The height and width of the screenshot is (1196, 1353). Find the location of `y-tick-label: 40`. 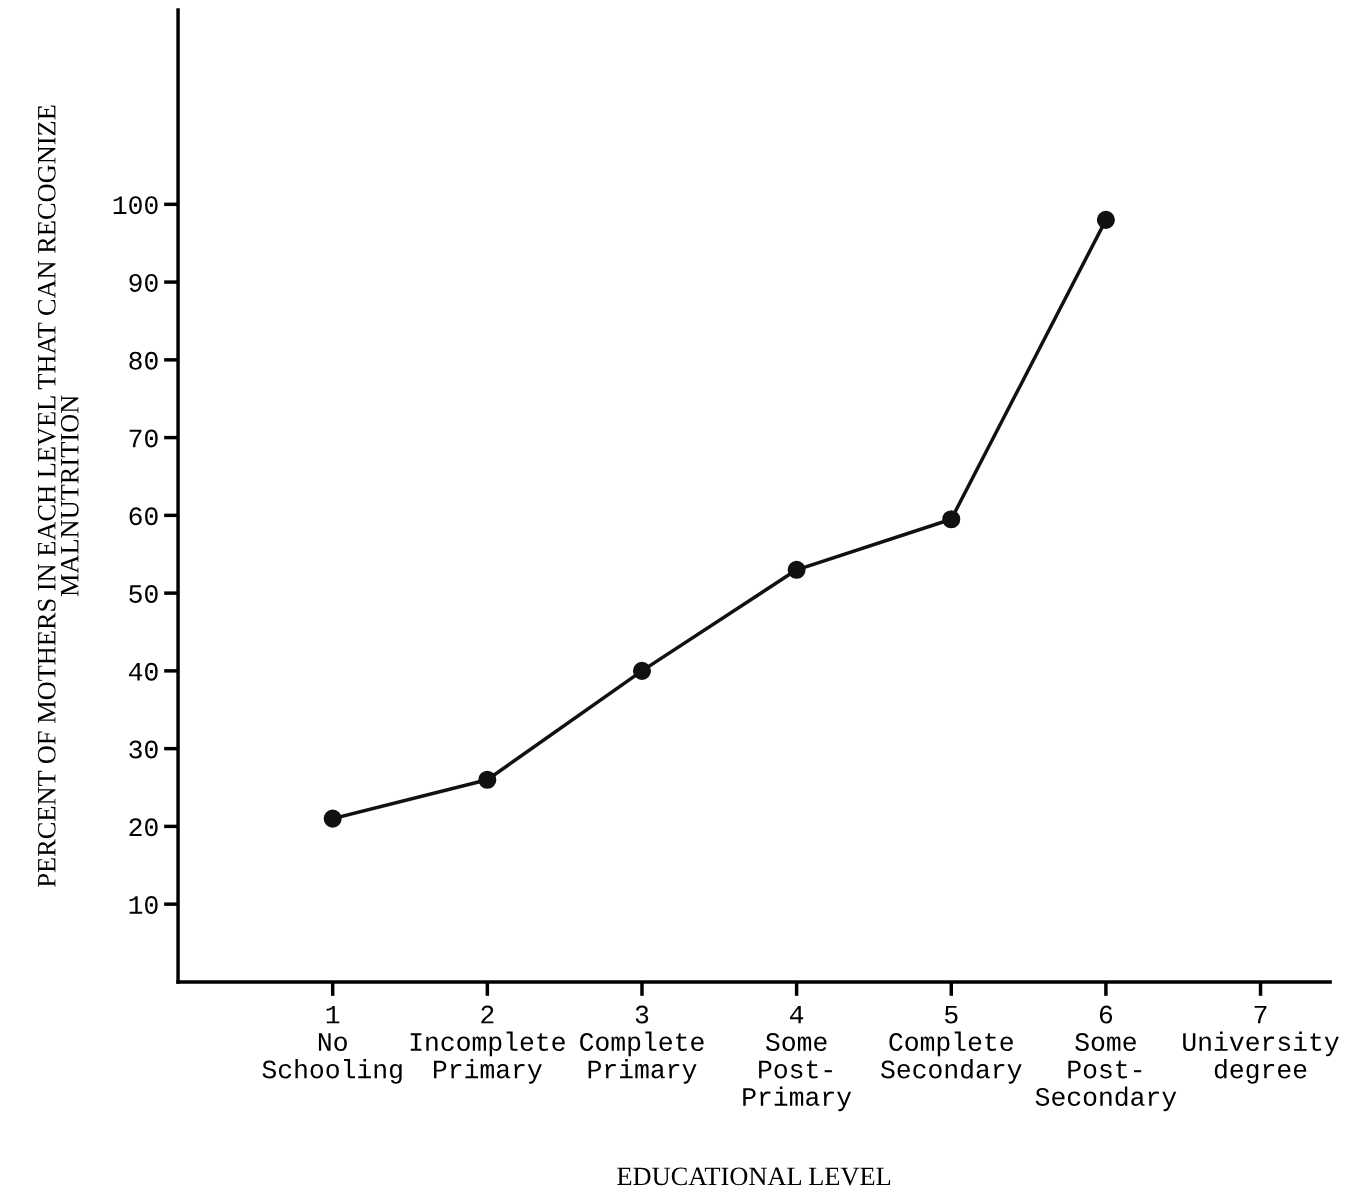

y-tick-label: 40 is located at coordinates (143, 671).